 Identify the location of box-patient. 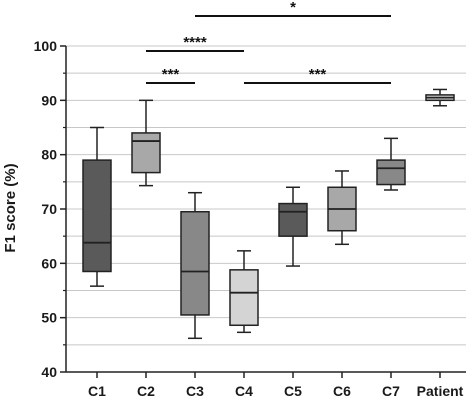
(440, 97).